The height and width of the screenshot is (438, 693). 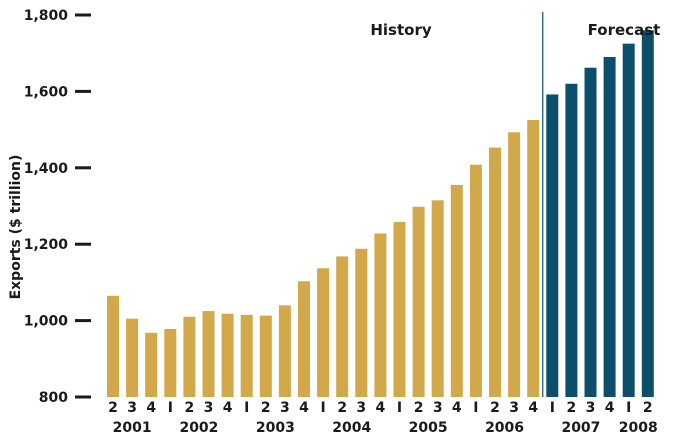 What do you see at coordinates (285, 408) in the screenshot?
I see `quarter-label-9: 3` at bounding box center [285, 408].